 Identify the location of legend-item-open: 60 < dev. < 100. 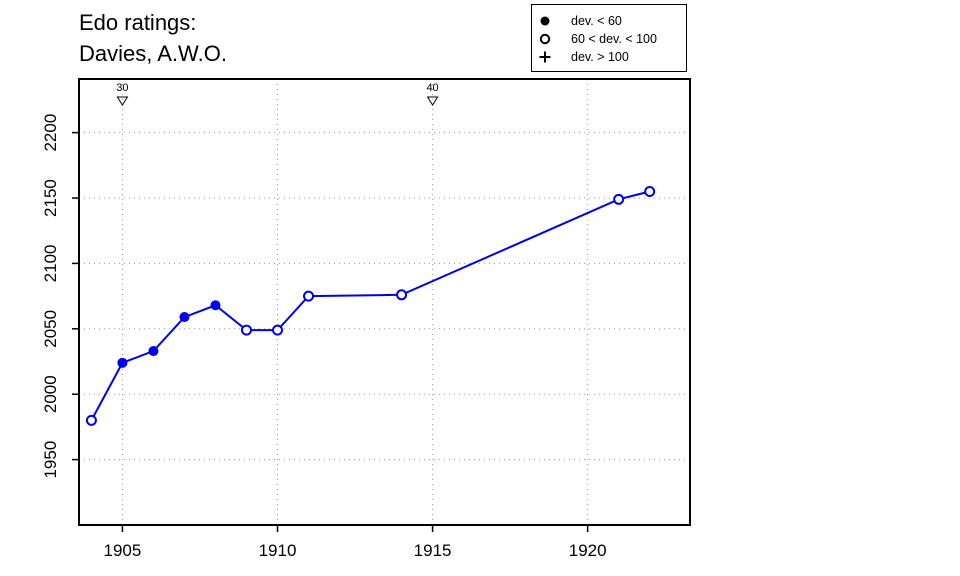
(609, 39).